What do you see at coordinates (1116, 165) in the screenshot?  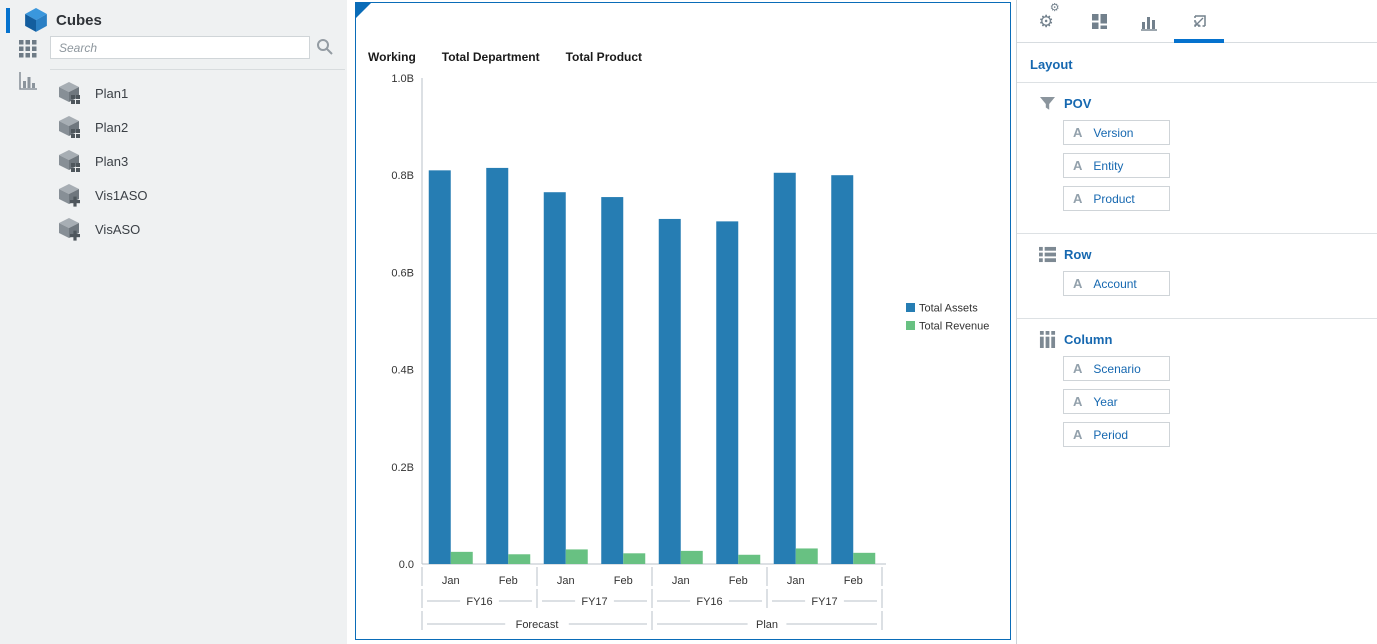 I see `layout-field-entity: A Entity` at bounding box center [1116, 165].